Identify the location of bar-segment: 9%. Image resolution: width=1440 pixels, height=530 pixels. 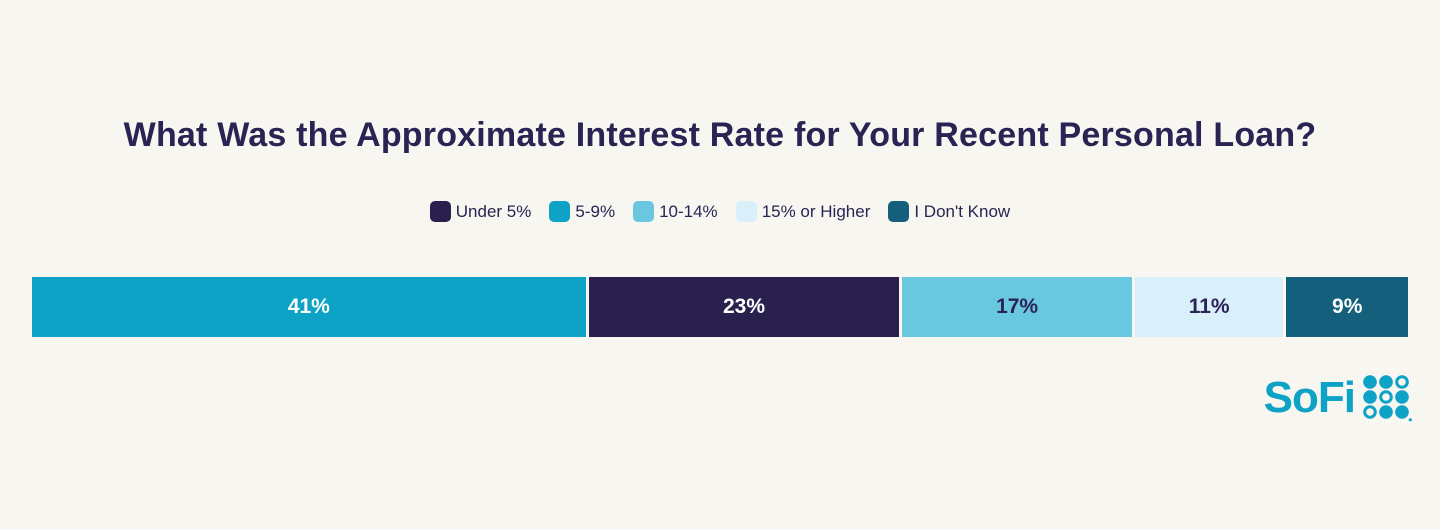
(1347, 307).